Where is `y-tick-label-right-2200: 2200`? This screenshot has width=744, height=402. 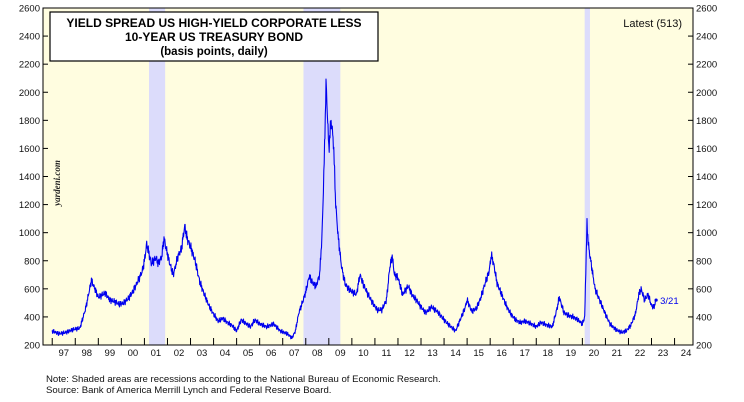 y-tick-label-right-2200: 2200 is located at coordinates (706, 65).